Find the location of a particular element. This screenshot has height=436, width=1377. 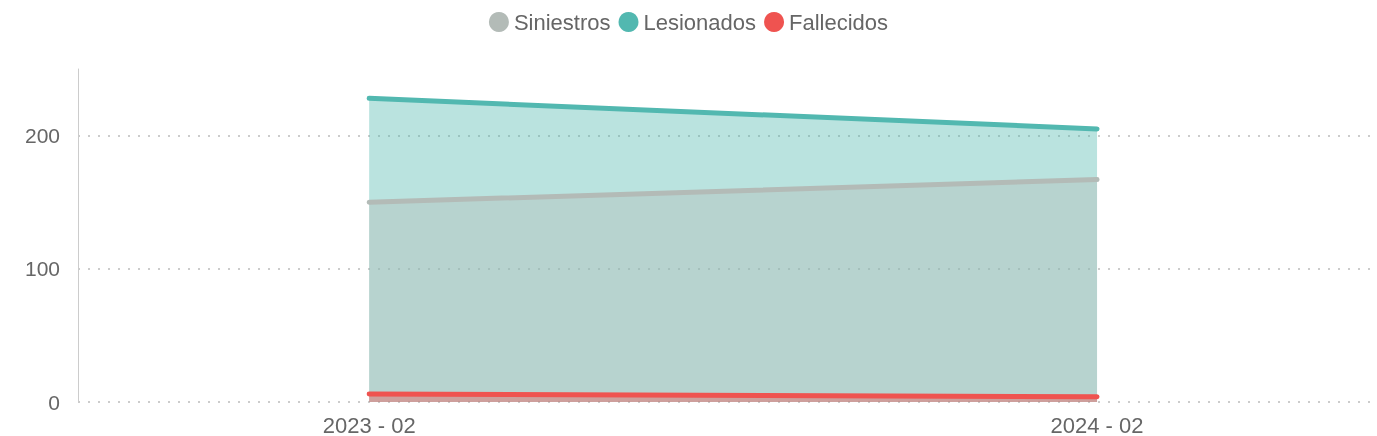

y-tick-label: 200 is located at coordinates (42, 136).